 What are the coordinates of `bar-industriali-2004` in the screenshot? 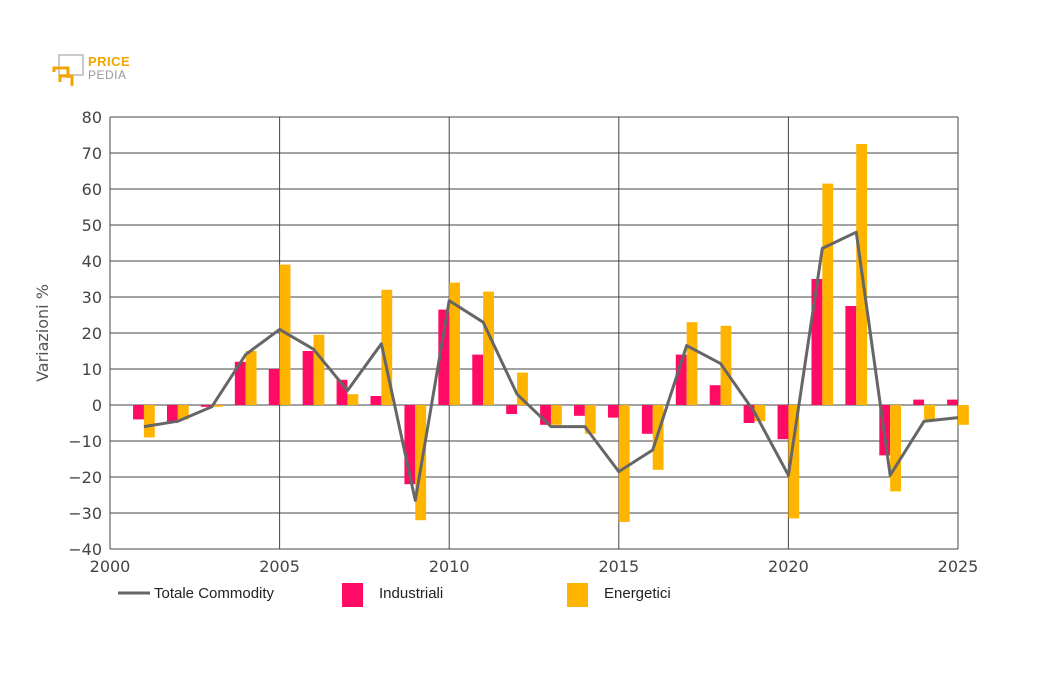 It's located at (240, 383).